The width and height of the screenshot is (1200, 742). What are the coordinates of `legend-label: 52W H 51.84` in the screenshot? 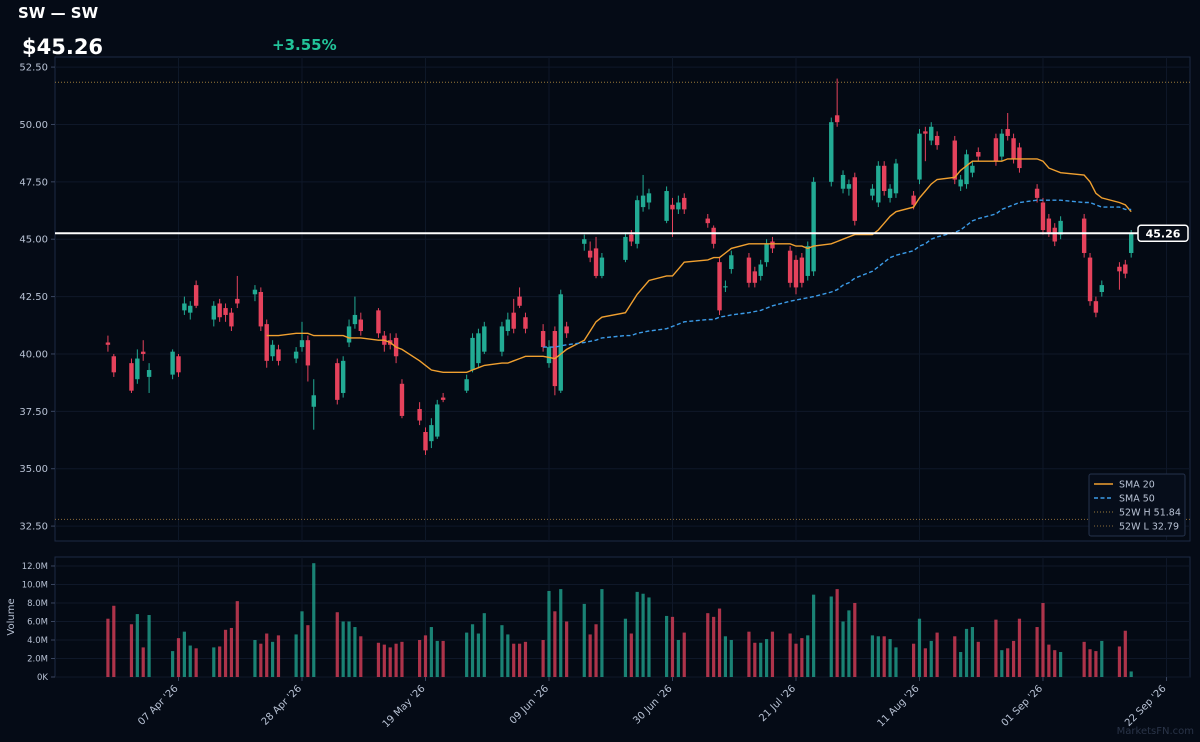 It's located at (1150, 513).